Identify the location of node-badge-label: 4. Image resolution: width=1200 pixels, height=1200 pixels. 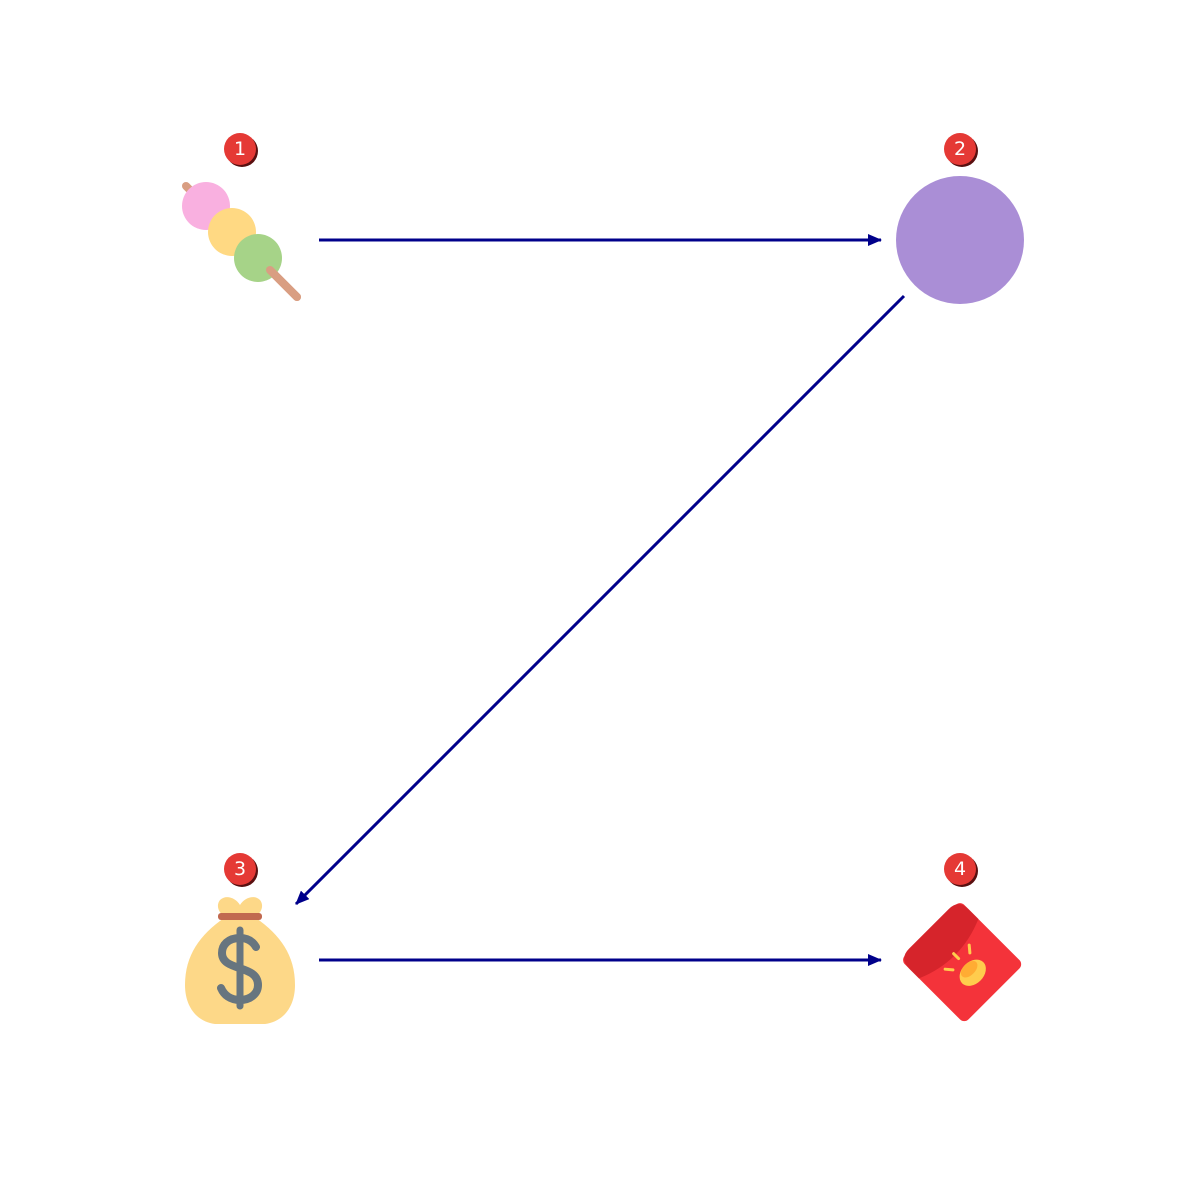
(960, 869).